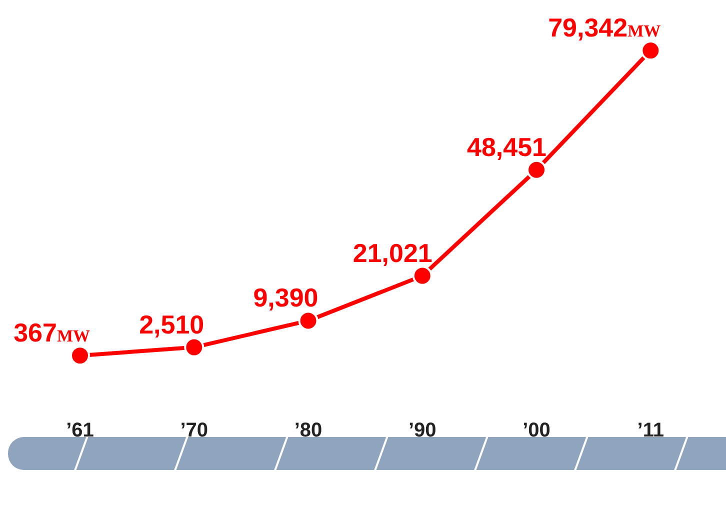  What do you see at coordinates (536, 431) in the screenshot?
I see `x-tick-label: ’00` at bounding box center [536, 431].